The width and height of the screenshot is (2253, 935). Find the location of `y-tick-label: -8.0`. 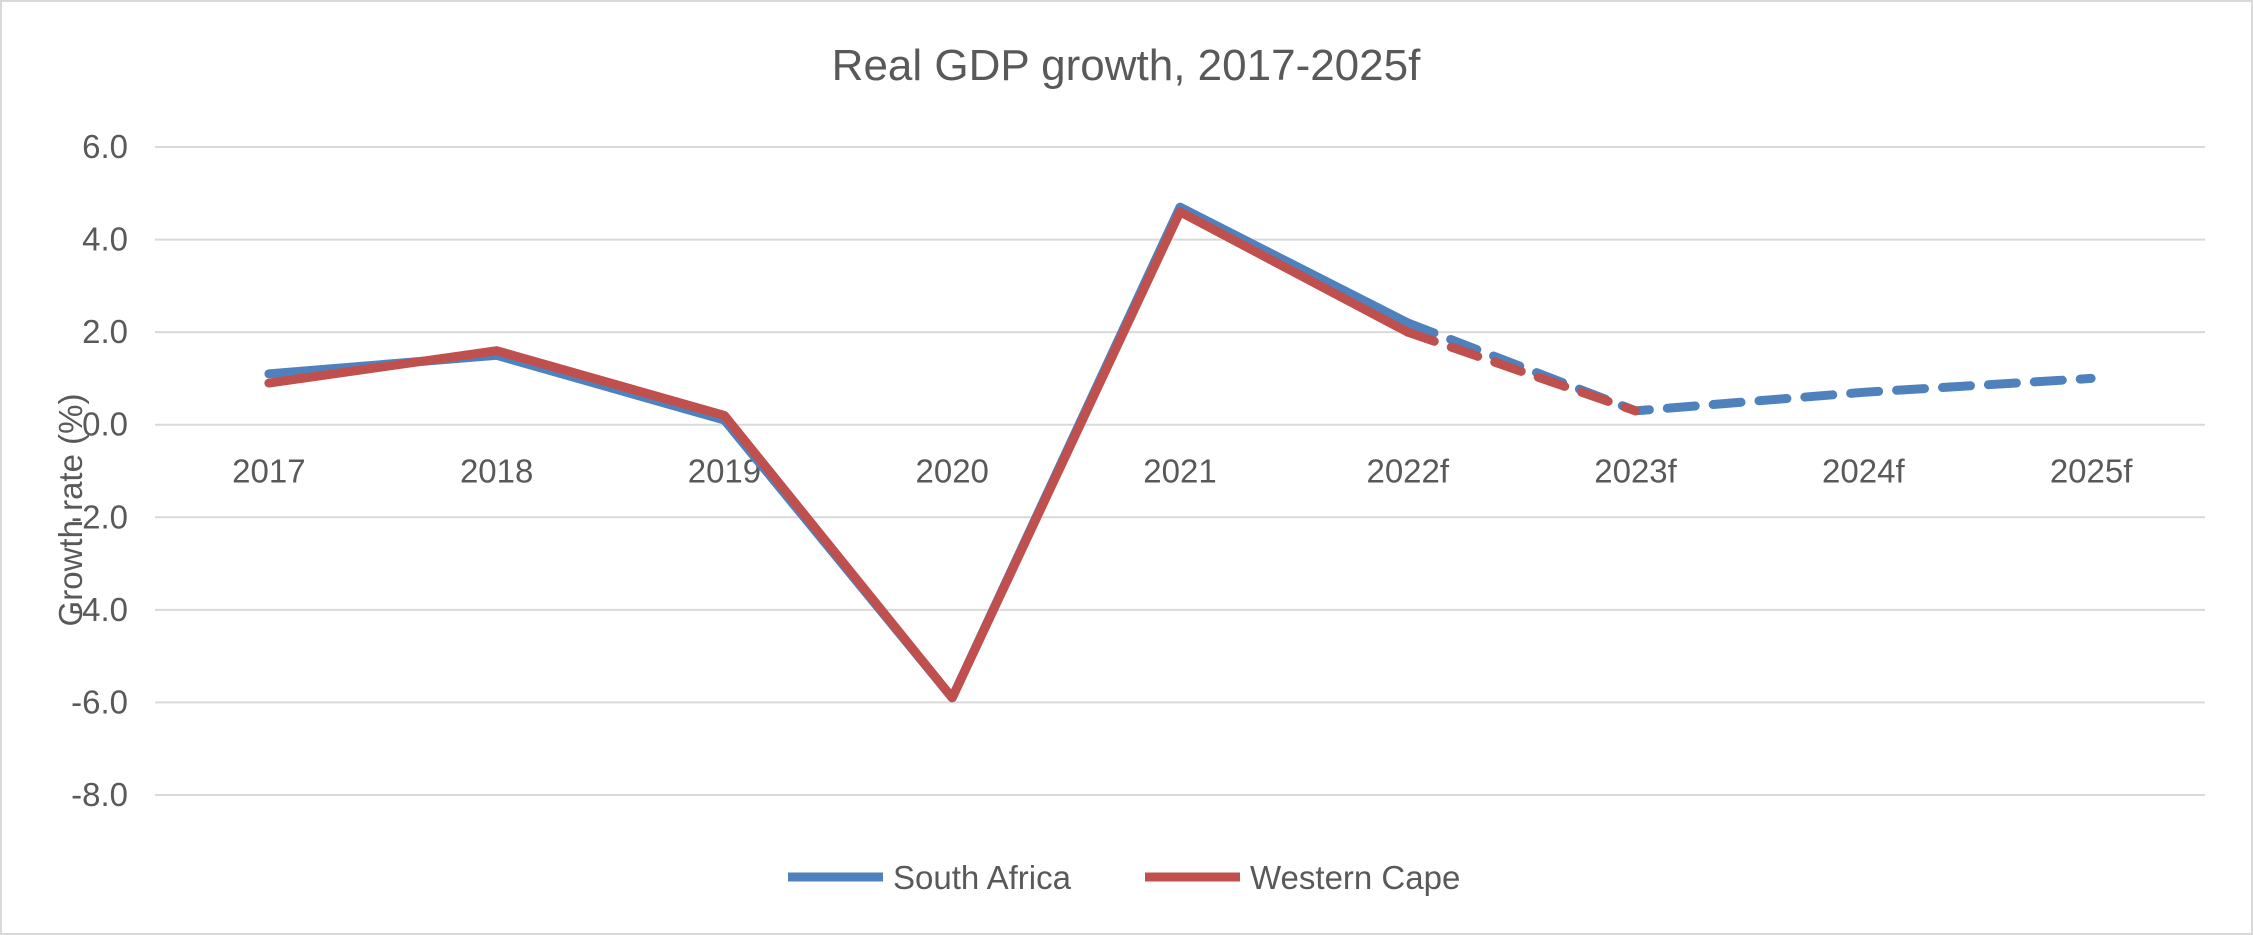

y-tick-label: -8.0 is located at coordinates (99, 794).